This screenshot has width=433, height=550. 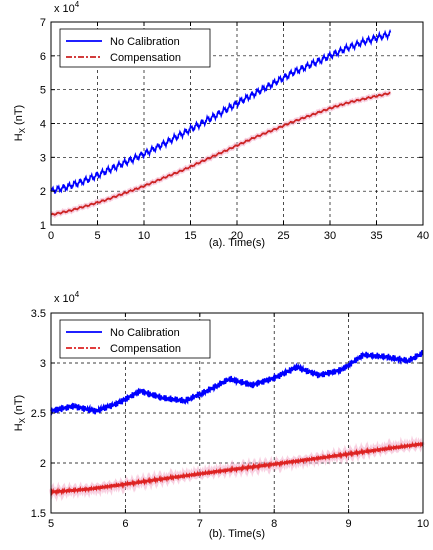 I want to click on x-axis-caption: (b). Time(s), so click(x=237, y=534).